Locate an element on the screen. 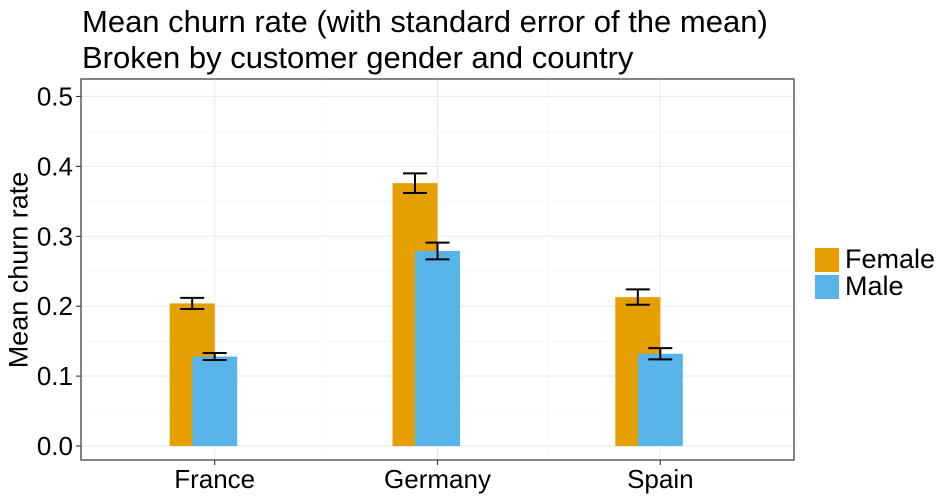 This screenshot has height=500, width=950. legend-item-male: Male is located at coordinates (875, 286).